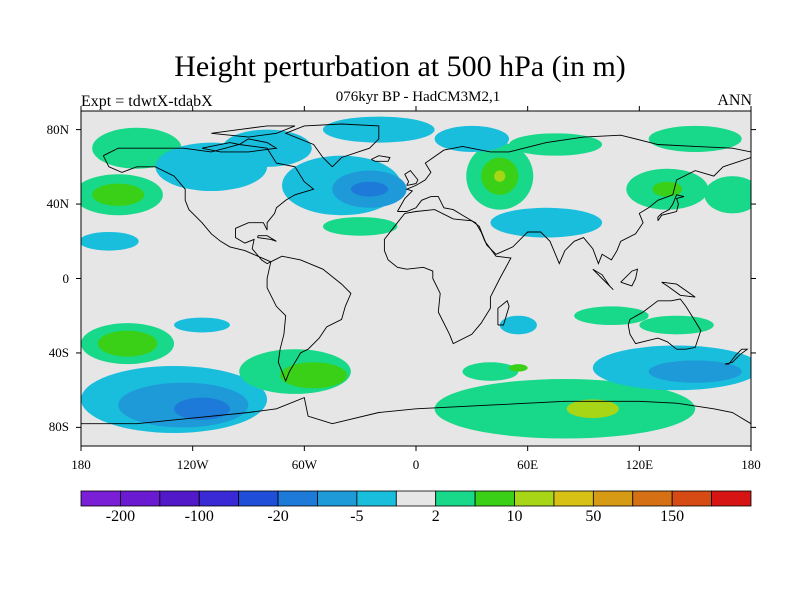 Image resolution: width=800 pixels, height=600 pixels. I want to click on colorbar-label: -100, so click(199, 516).